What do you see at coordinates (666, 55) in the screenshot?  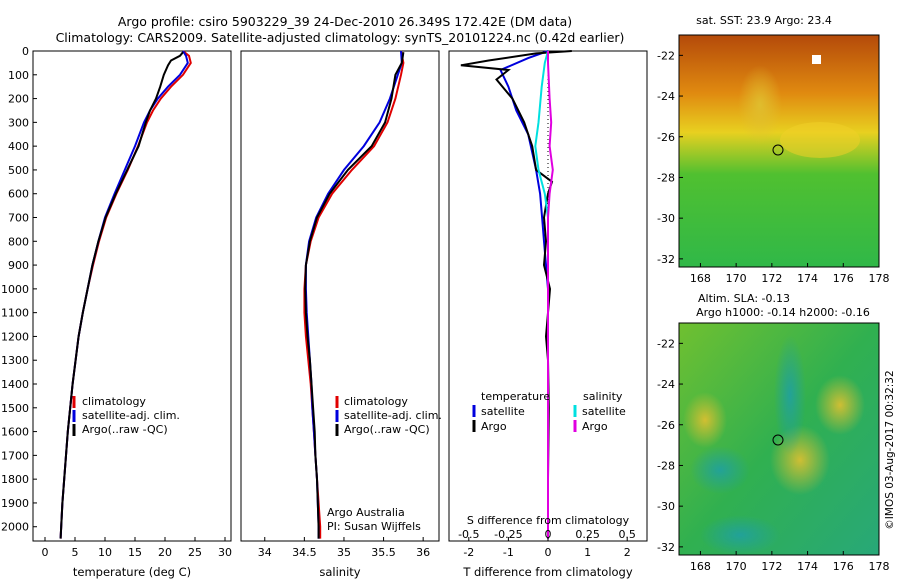 I see `y-tick-label: -22` at bounding box center [666, 55].